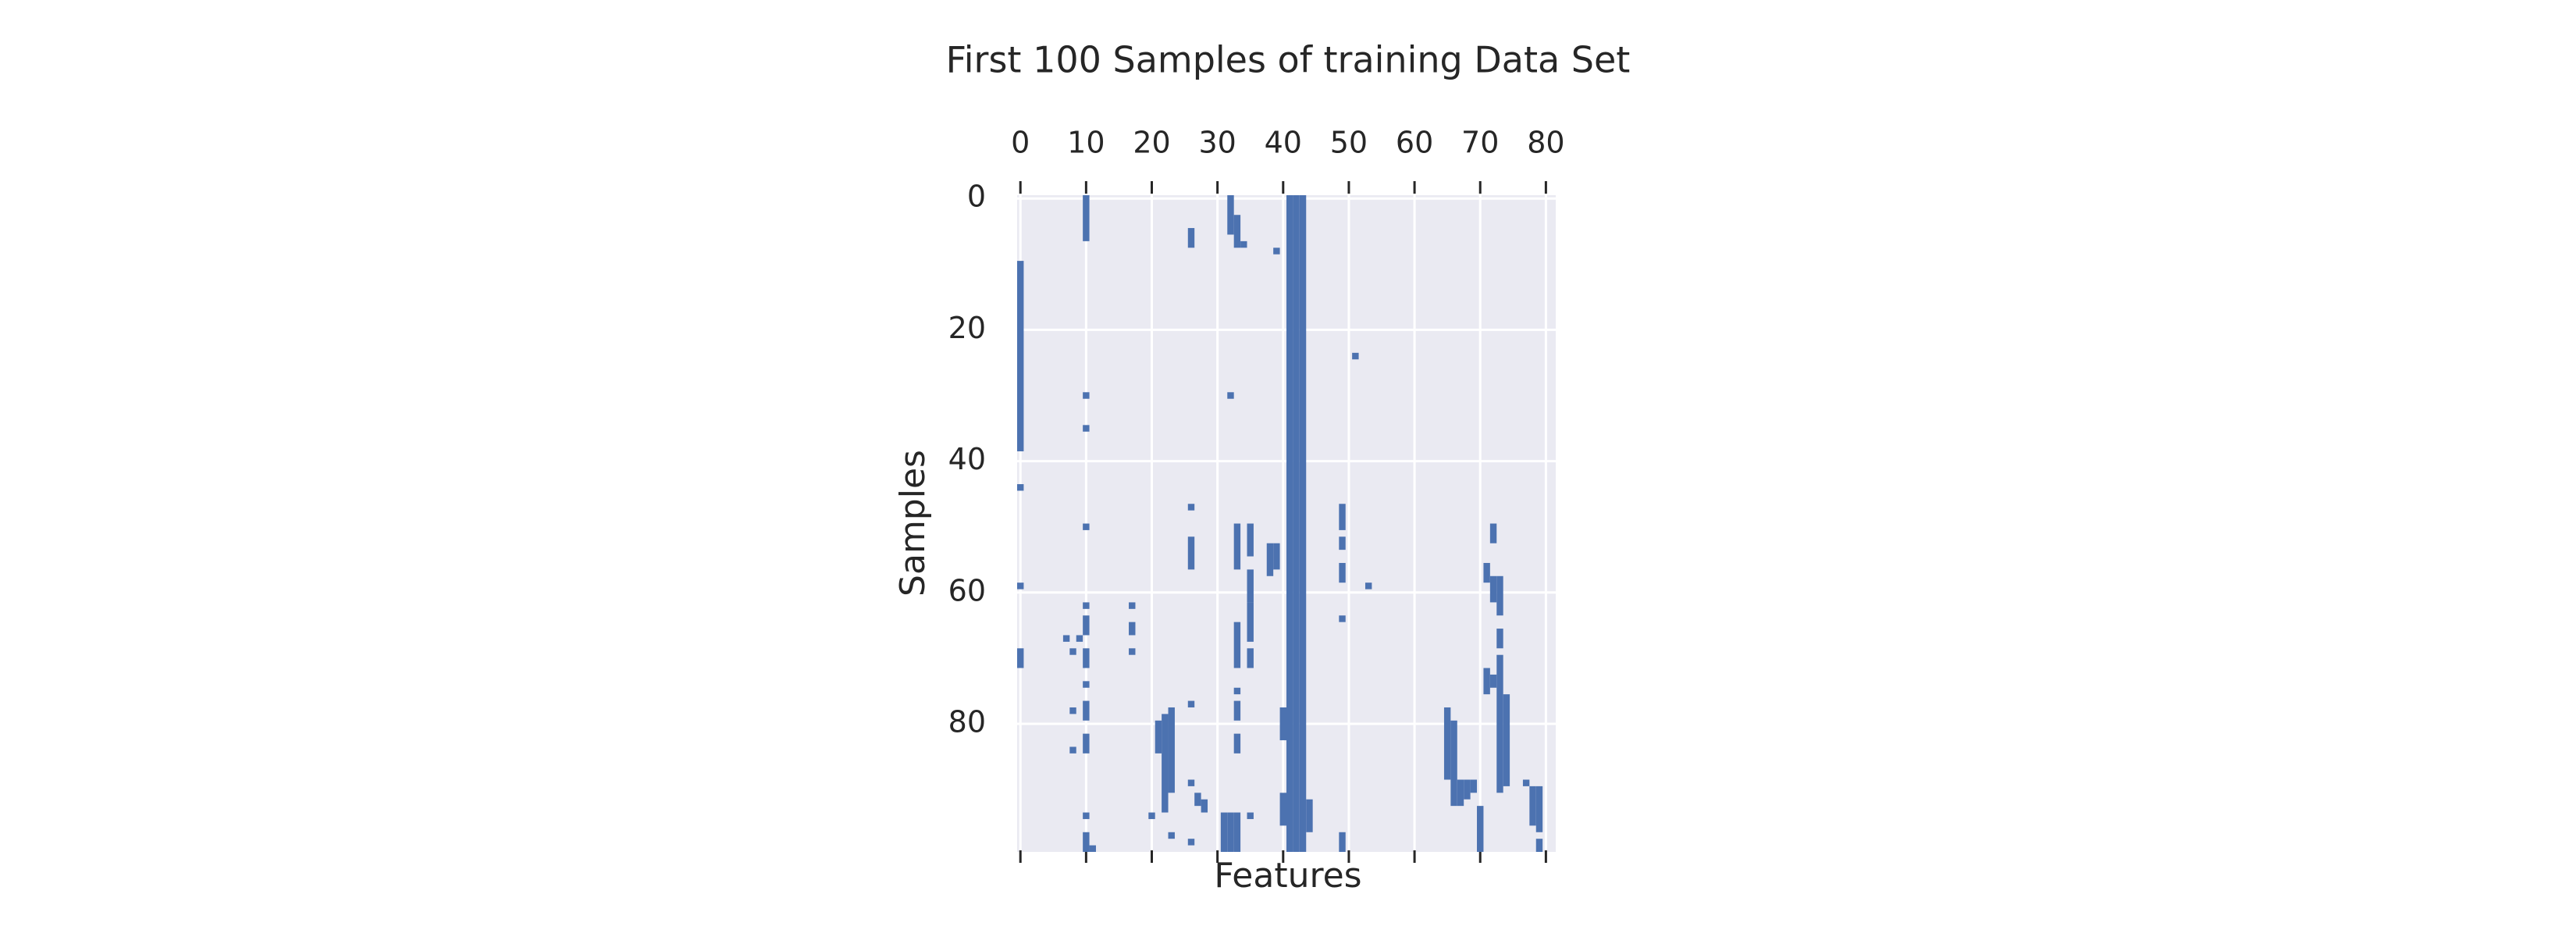 The height and width of the screenshot is (937, 2576). I want to click on x-tick-label: 40, so click(1283, 143).